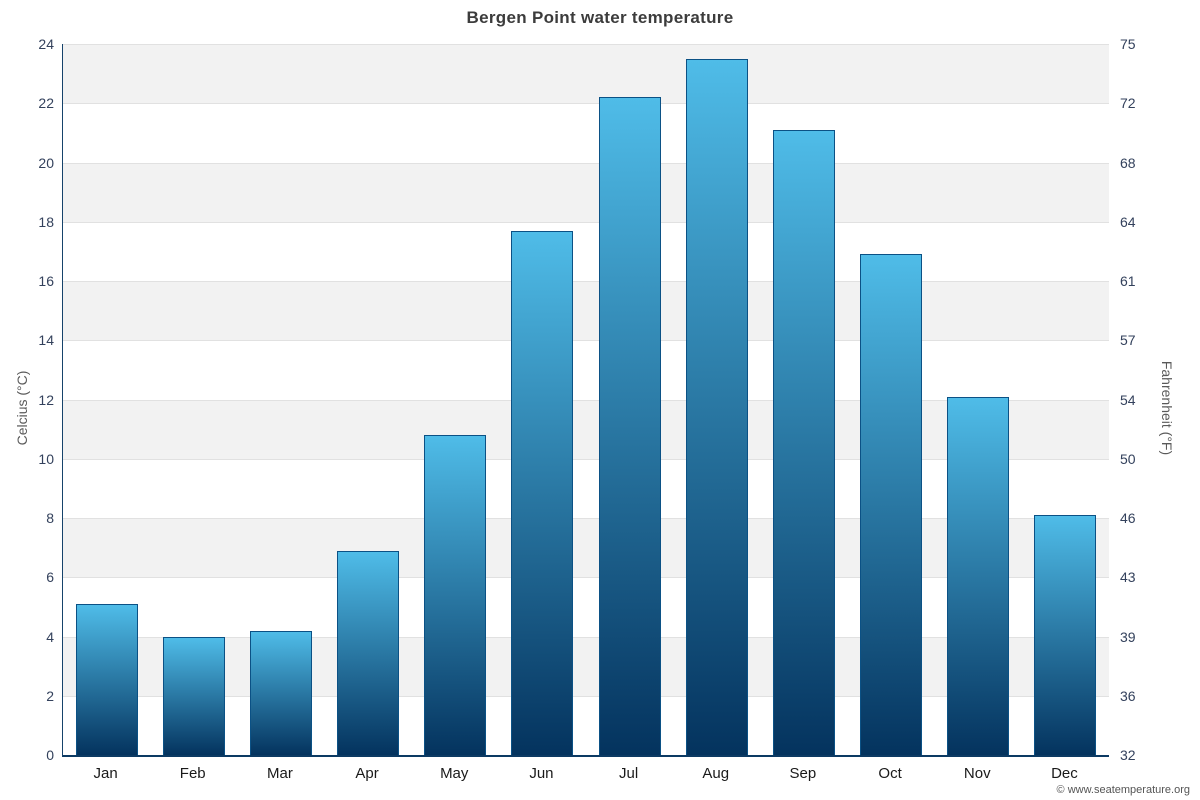 The height and width of the screenshot is (800, 1200). Describe the element at coordinates (1128, 399) in the screenshot. I see `y-tick-fahrenheit: 54` at that location.